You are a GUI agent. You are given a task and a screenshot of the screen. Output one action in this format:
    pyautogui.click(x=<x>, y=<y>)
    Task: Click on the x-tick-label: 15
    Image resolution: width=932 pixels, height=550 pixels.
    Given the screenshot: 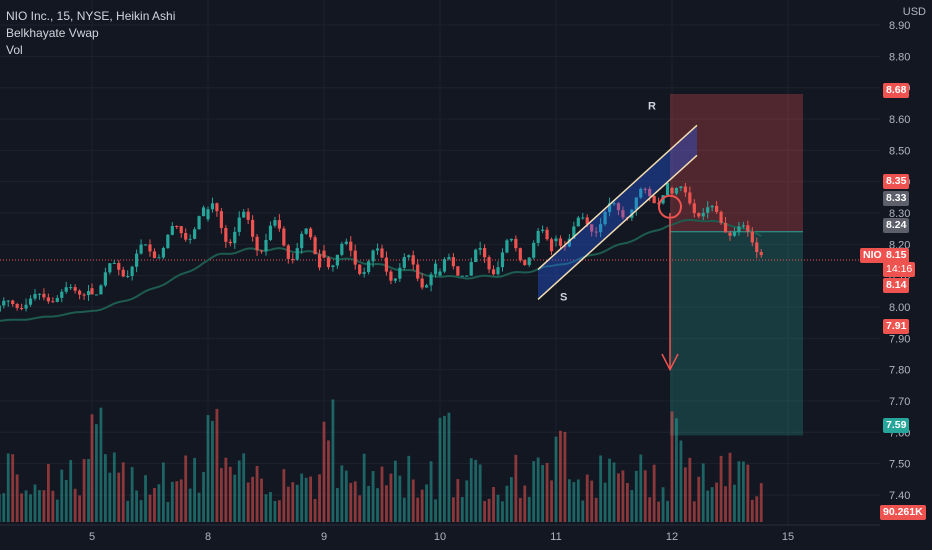 What is the action you would take?
    pyautogui.click(x=788, y=537)
    